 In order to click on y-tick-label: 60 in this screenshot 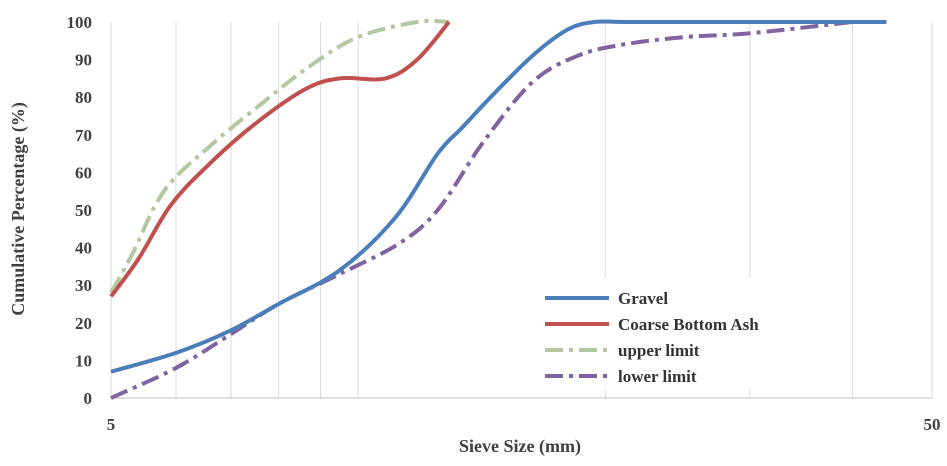, I will do `click(83, 172)`.